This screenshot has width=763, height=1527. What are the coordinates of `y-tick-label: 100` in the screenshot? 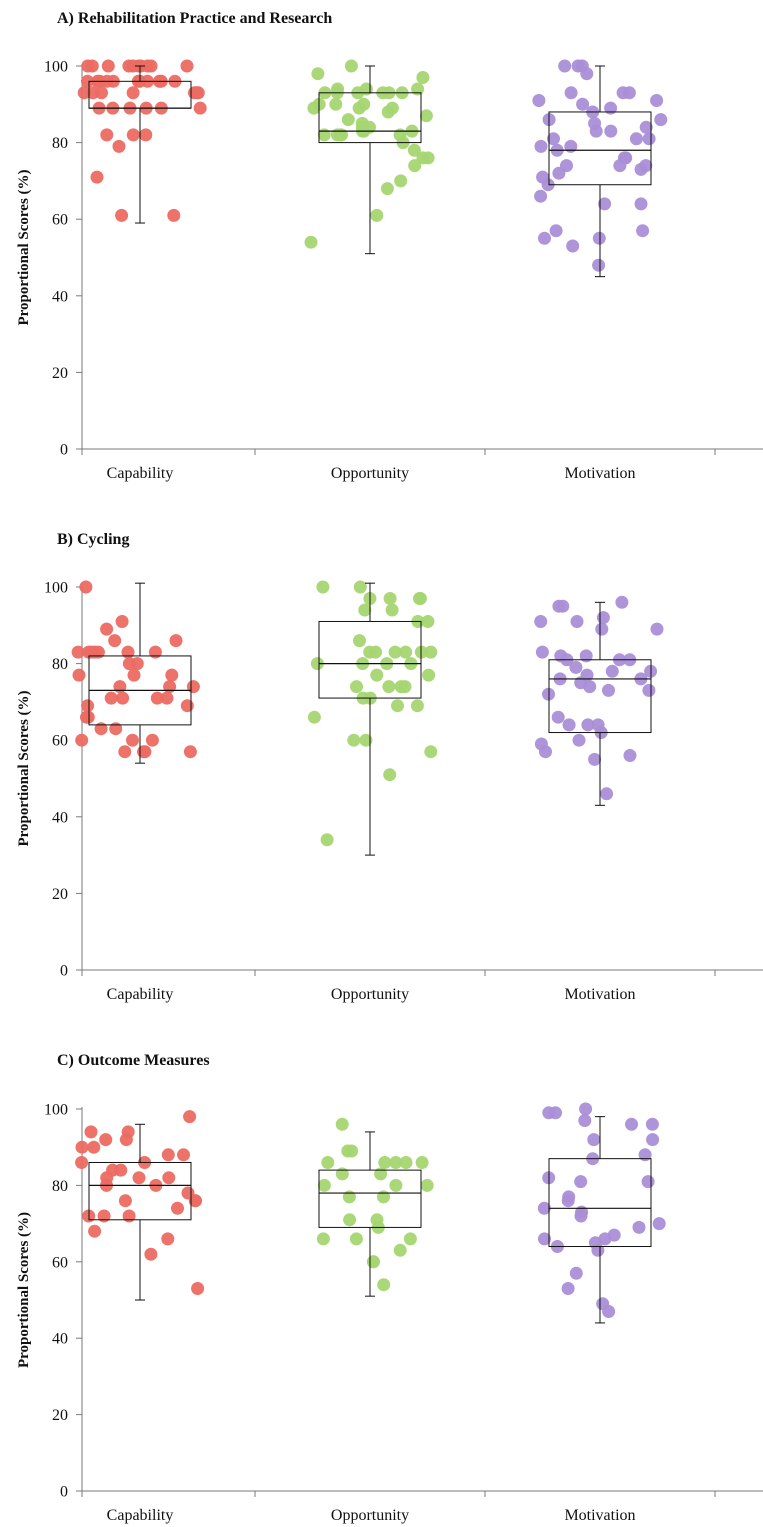 It's located at (56, 588).